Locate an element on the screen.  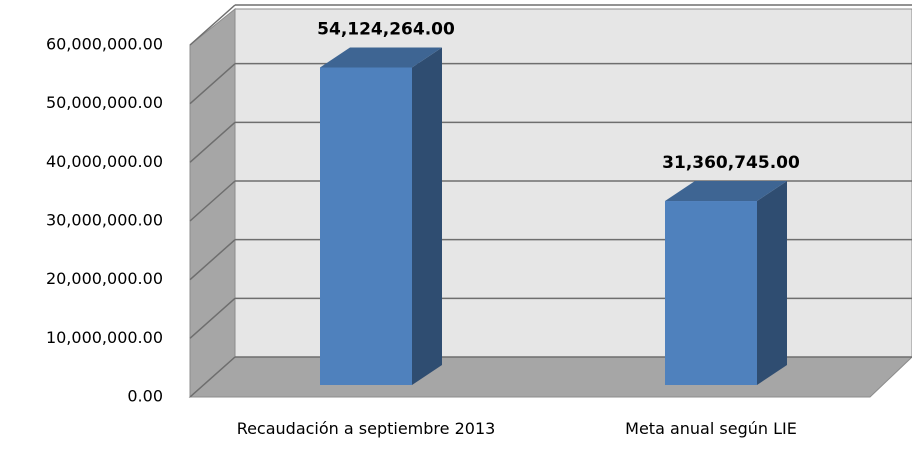
y-tick-label: 20,000,000.00 is located at coordinates (104, 278).